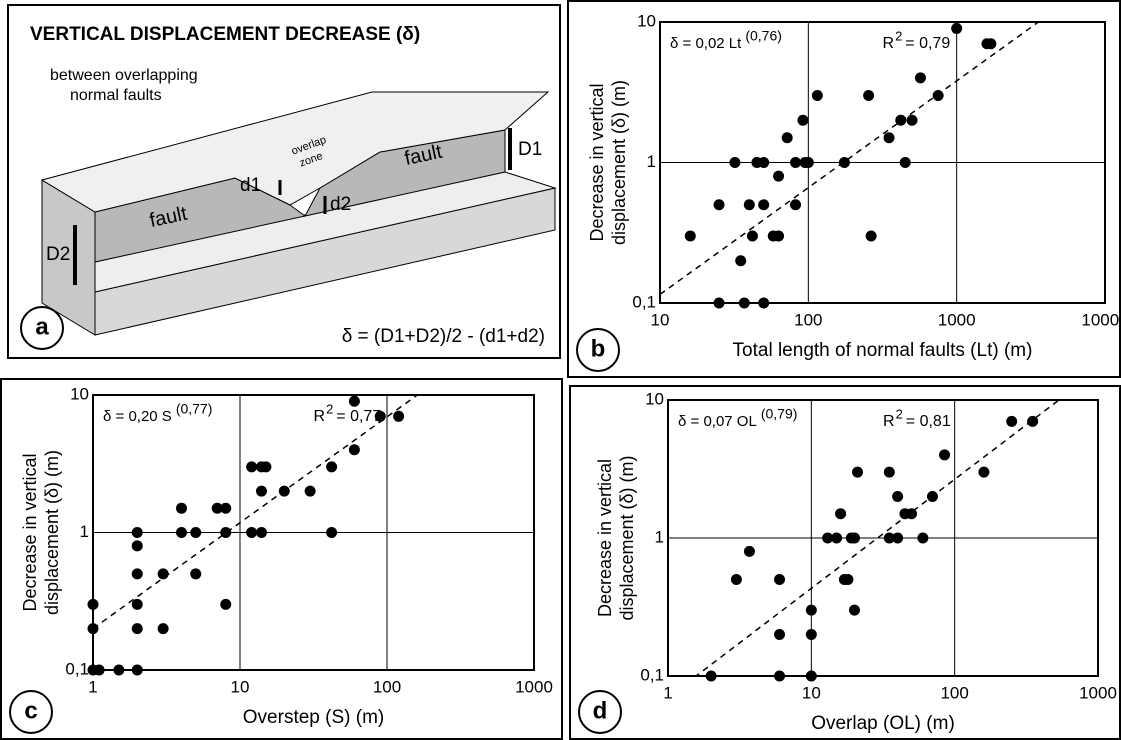 The width and height of the screenshot is (1121, 740). I want to click on panel-label: d, so click(600, 710).